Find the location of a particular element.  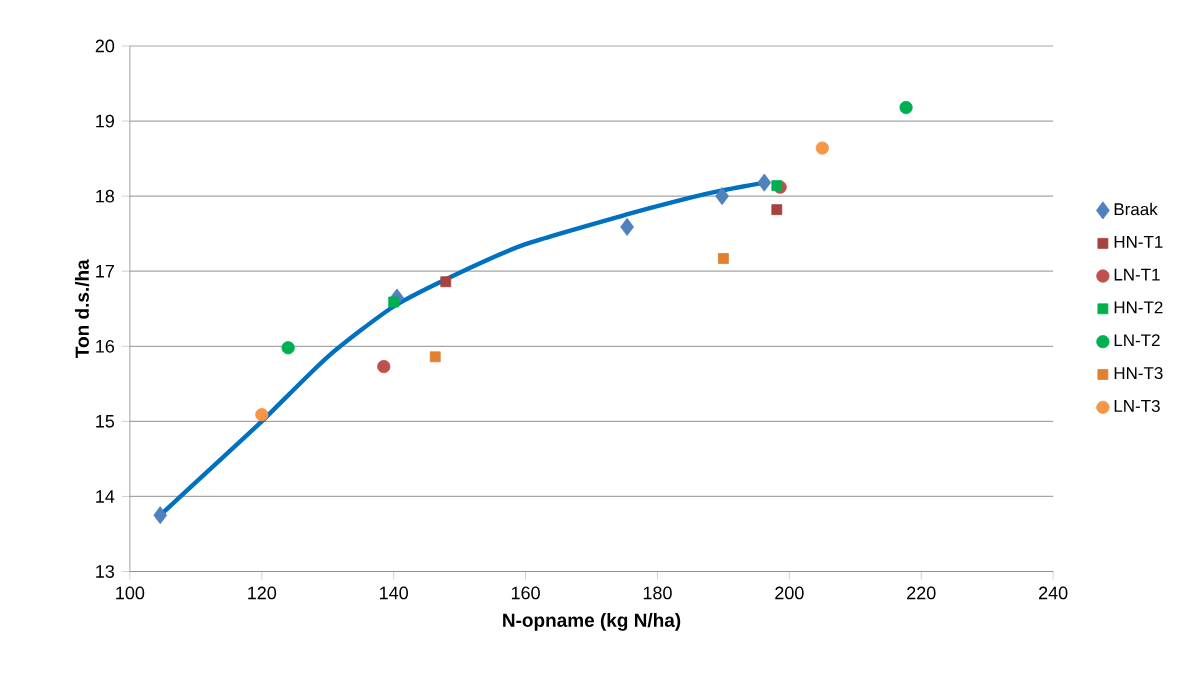

x-tick-label: 120 is located at coordinates (262, 593).